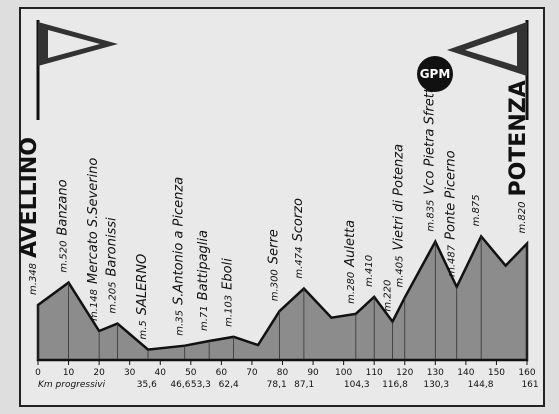 This screenshot has height=414, width=559. I want to click on altitude-label: m.103, so click(229, 311).